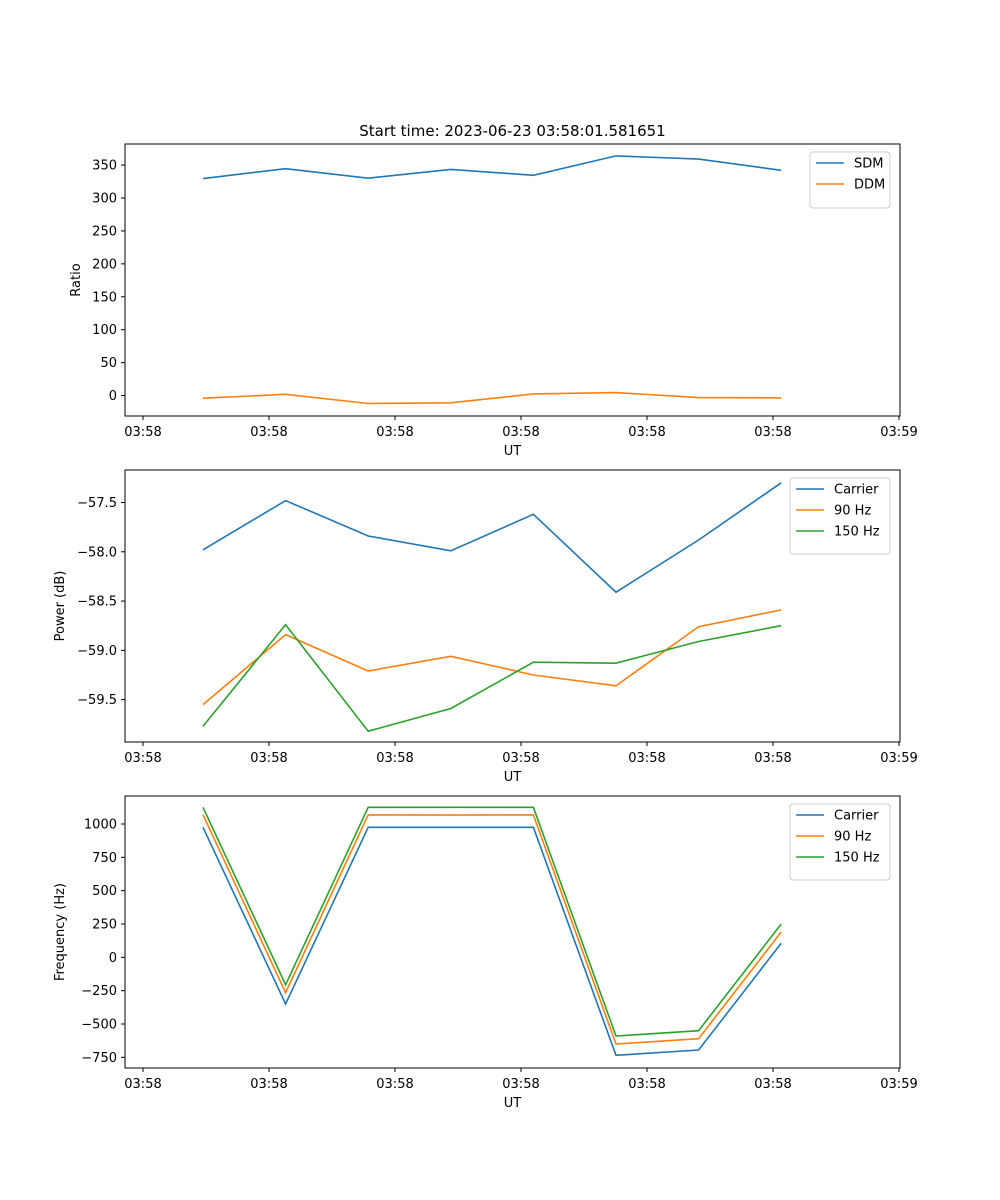  What do you see at coordinates (99, 991) in the screenshot?
I see `y-tick-label: −250` at bounding box center [99, 991].